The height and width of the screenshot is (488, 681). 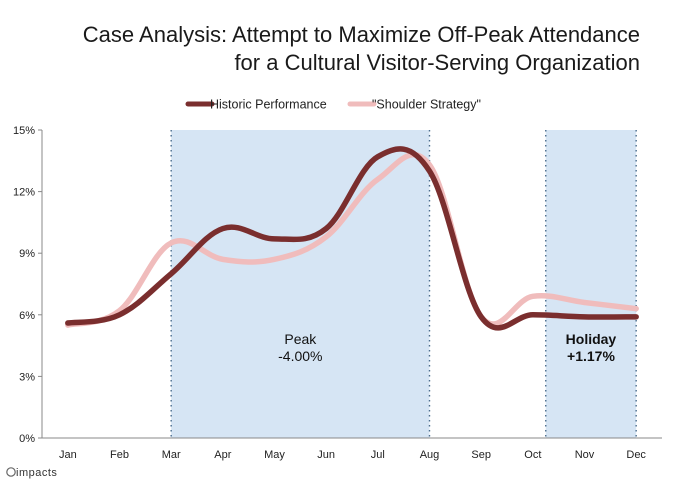 What do you see at coordinates (27, 316) in the screenshot?
I see `y-tick-label-2: 6%` at bounding box center [27, 316].